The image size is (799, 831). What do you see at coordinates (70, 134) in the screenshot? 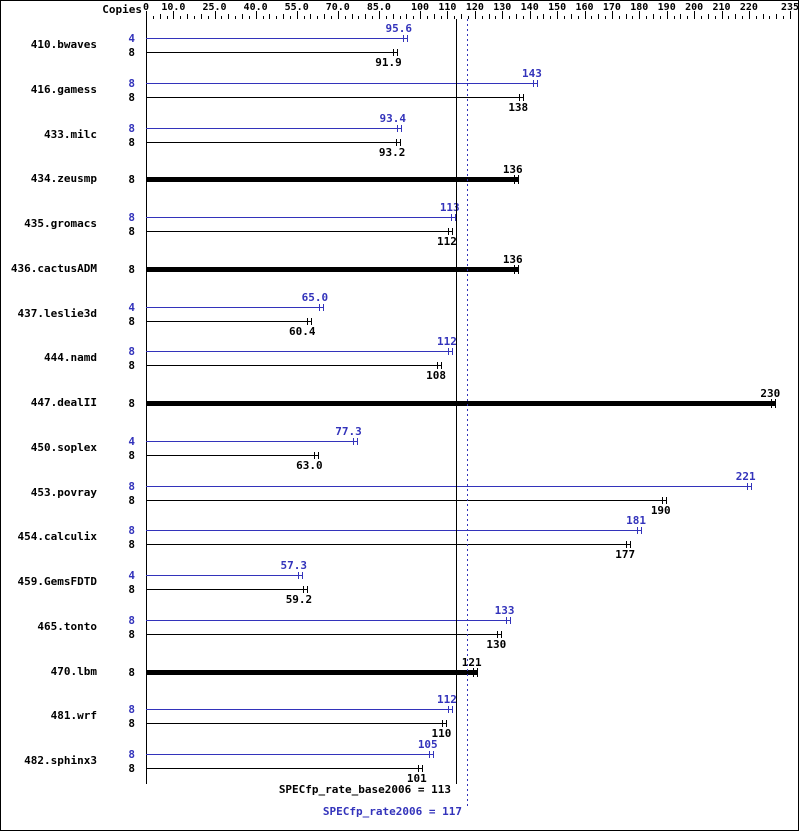
I see `benchmark-name: 433.milc` at bounding box center [70, 134].